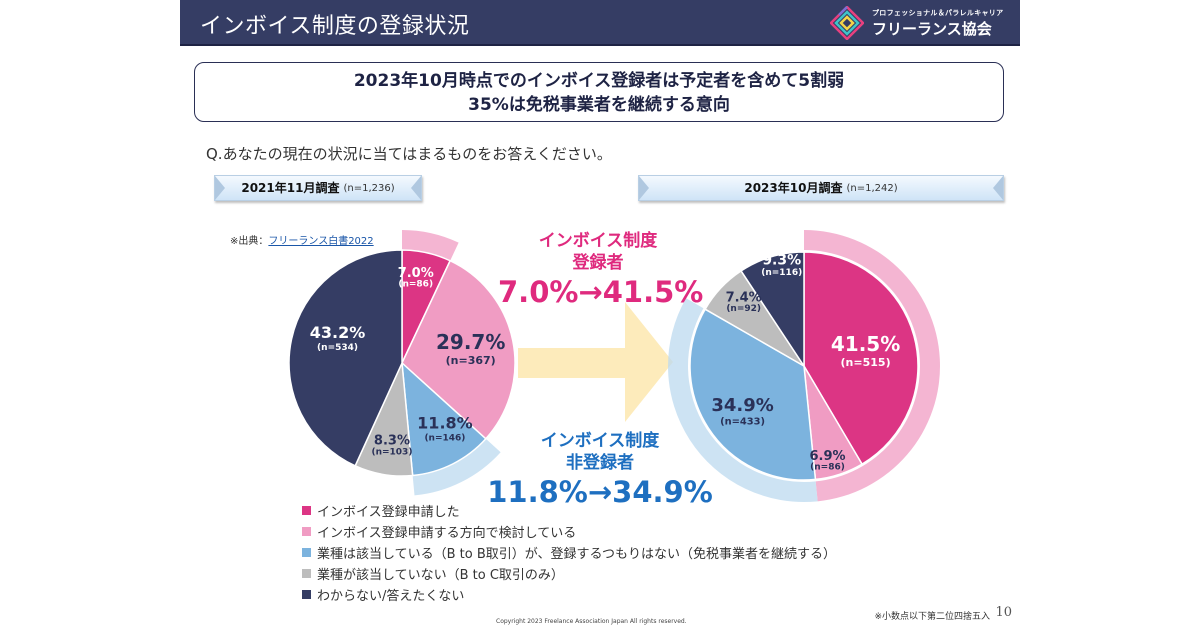 The image size is (1200, 630). I want to click on page-title: インボイス制度の登録状況, so click(335, 26).